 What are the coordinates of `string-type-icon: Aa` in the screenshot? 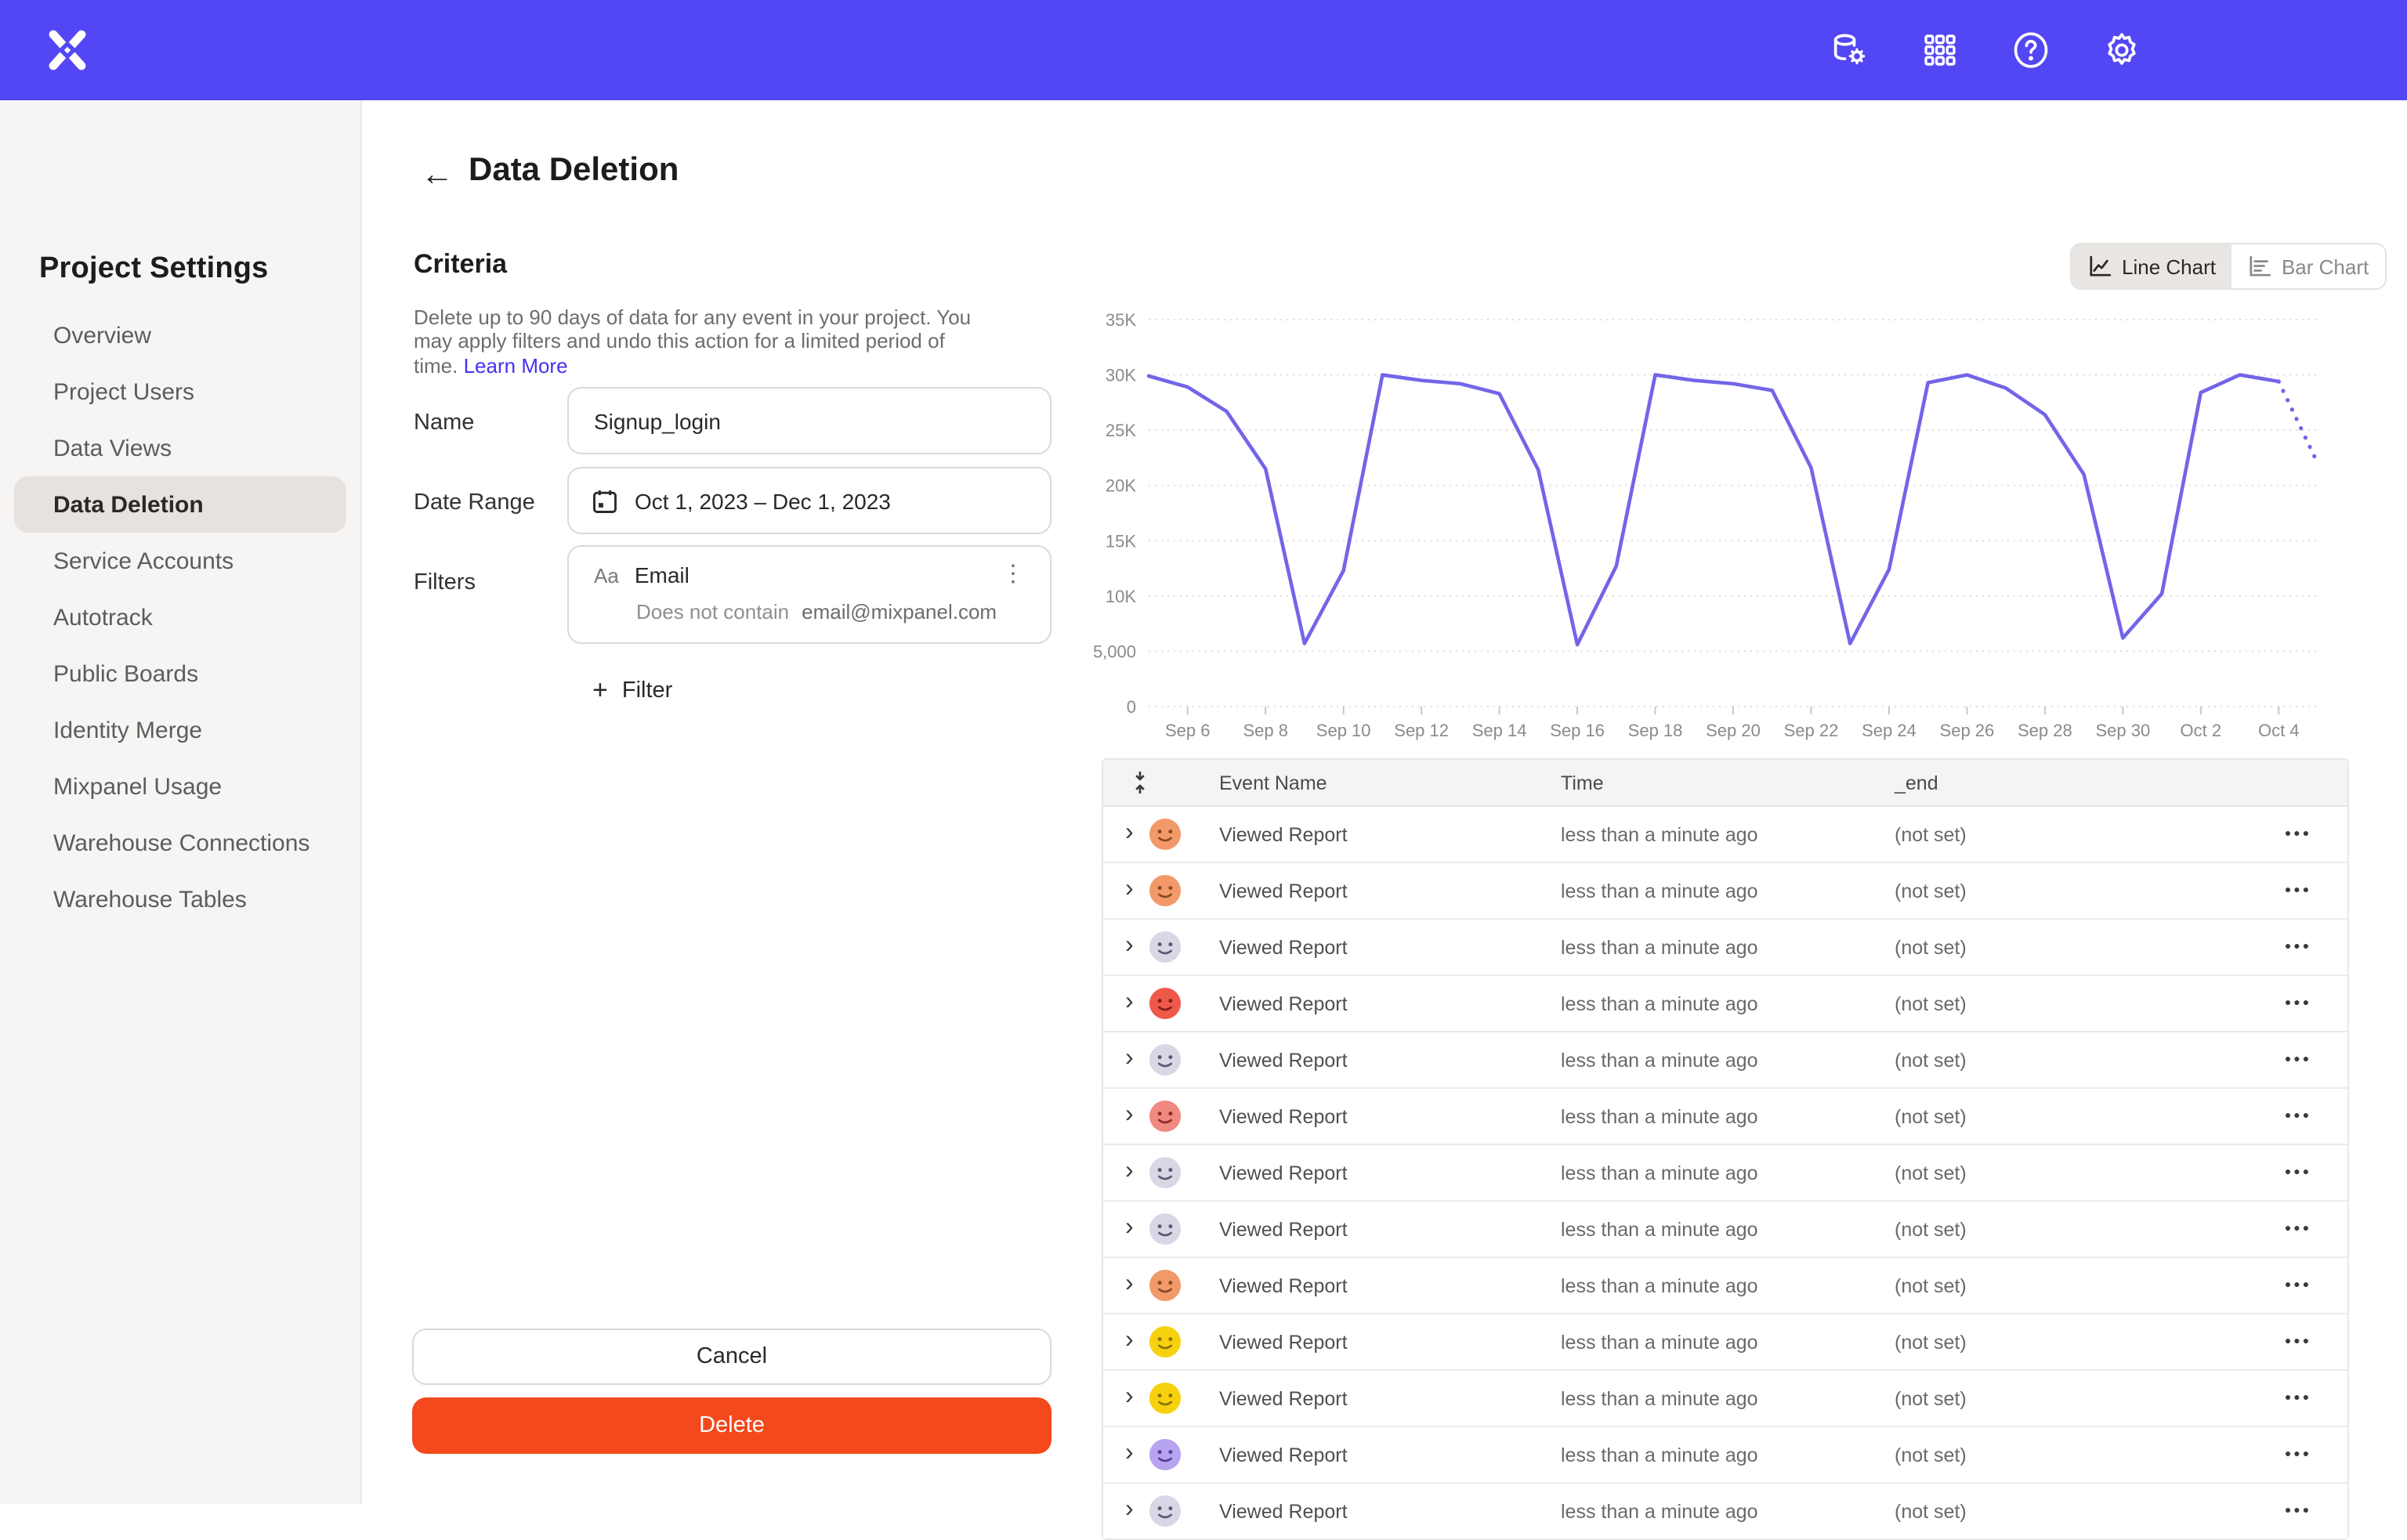 It's located at (606, 575).